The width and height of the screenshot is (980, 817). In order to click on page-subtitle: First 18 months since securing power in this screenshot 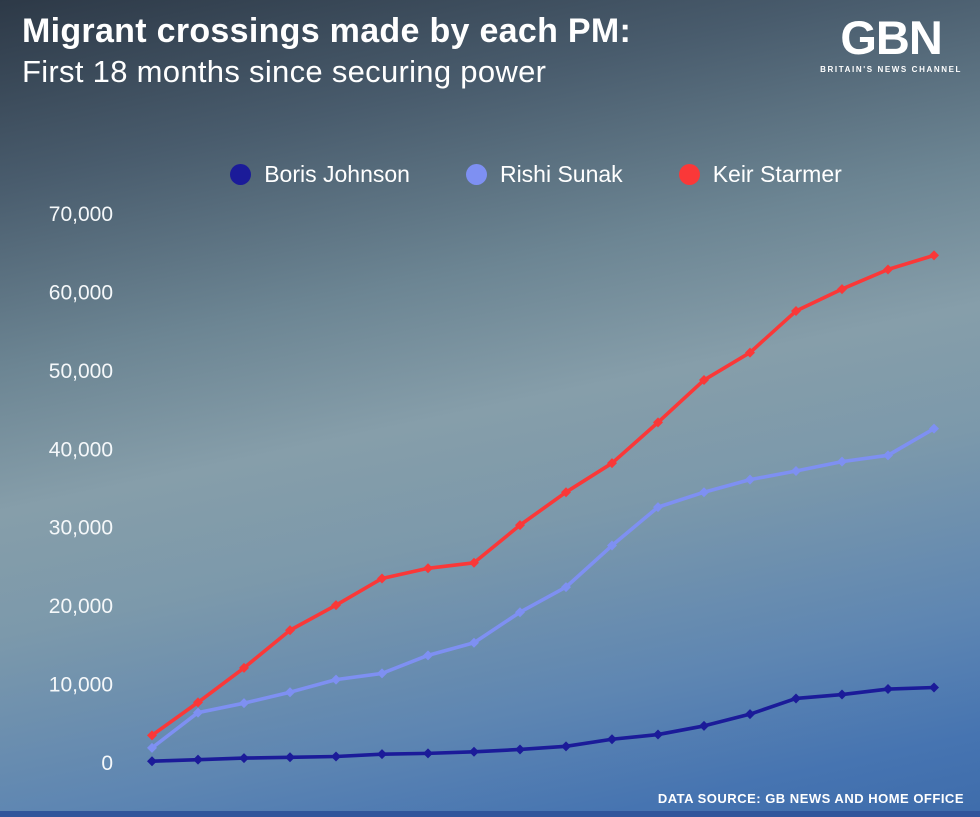, I will do `click(284, 71)`.